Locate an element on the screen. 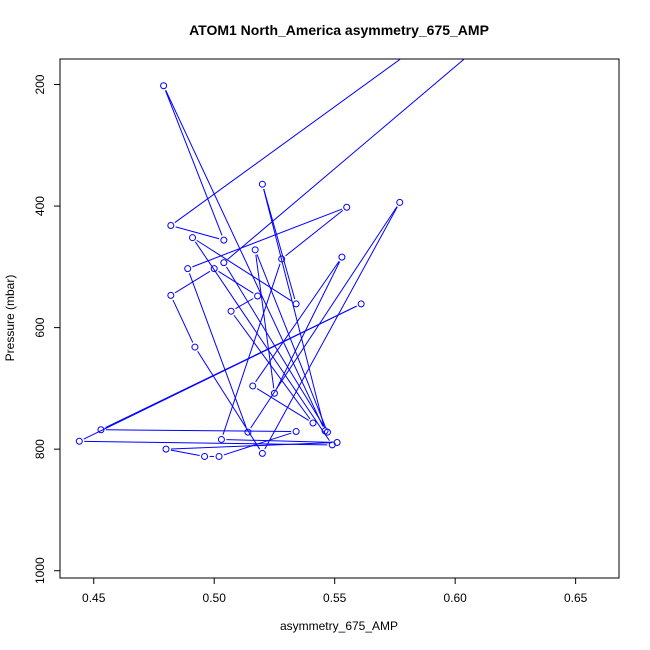 This screenshot has width=650, height=650. y-axis-label: Pressure (mbar) is located at coordinates (10, 318).